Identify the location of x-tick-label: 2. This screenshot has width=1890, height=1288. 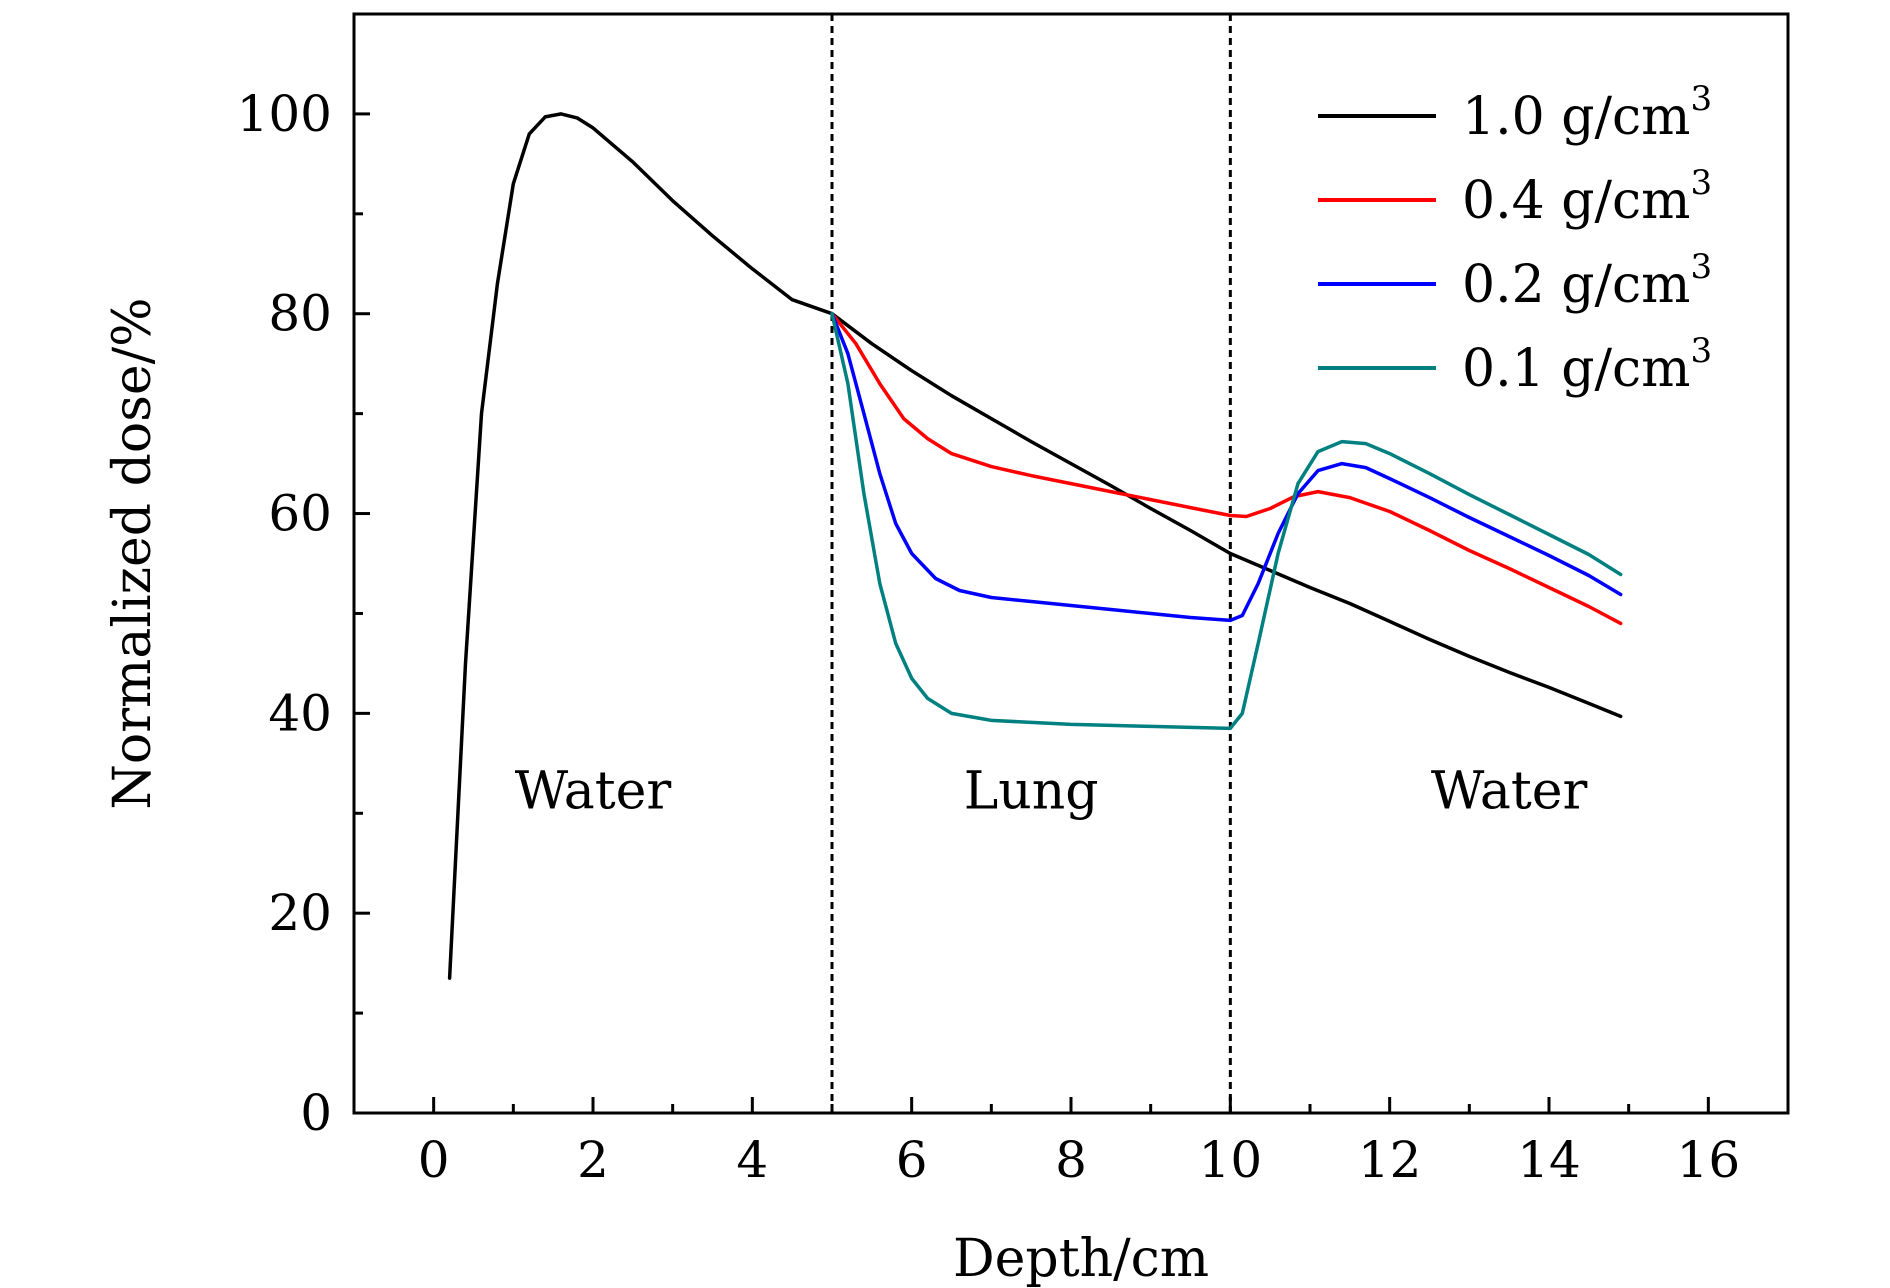
(593, 1160).